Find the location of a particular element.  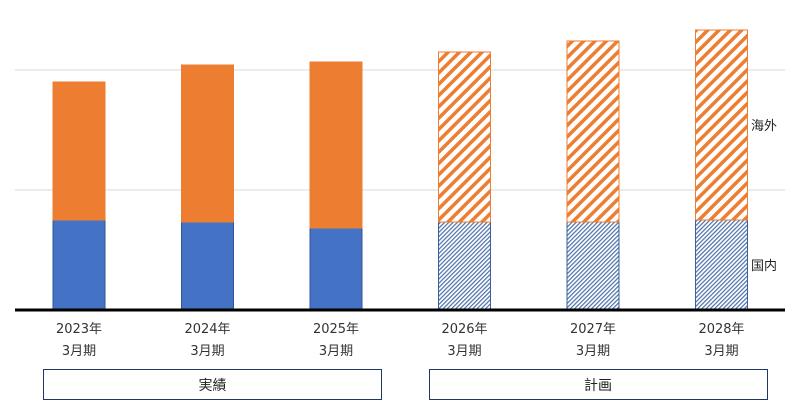

x-tick-label-3-1: 3月期 is located at coordinates (464, 351).